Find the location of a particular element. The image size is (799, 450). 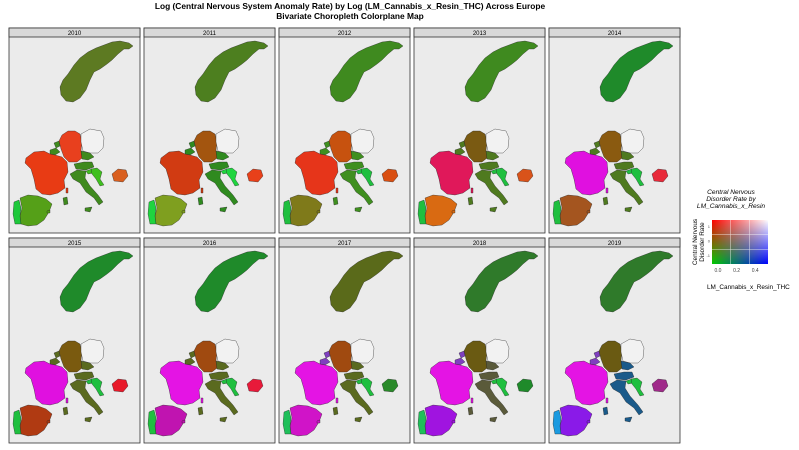

facet-year-label: 2012 is located at coordinates (345, 34).